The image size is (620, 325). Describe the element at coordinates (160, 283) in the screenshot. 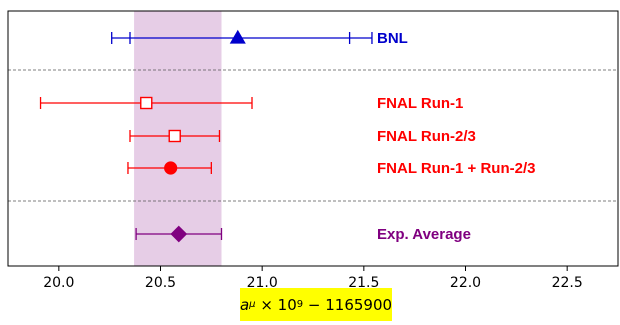

I see `x-tick-label: 20.5` at that location.